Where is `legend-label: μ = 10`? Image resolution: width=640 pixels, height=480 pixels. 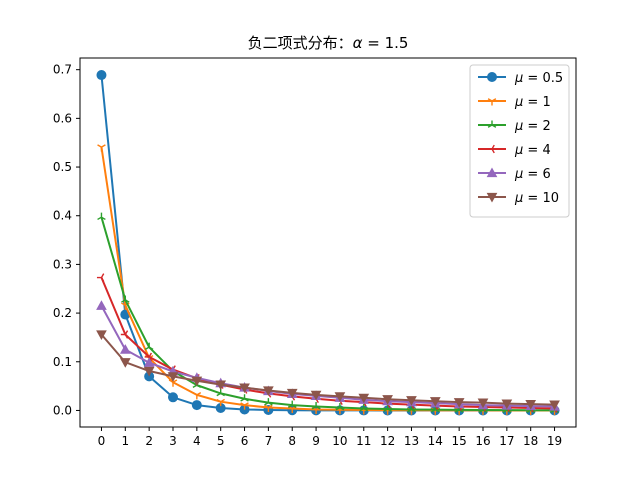 legend-label: μ = 10 is located at coordinates (536, 198).